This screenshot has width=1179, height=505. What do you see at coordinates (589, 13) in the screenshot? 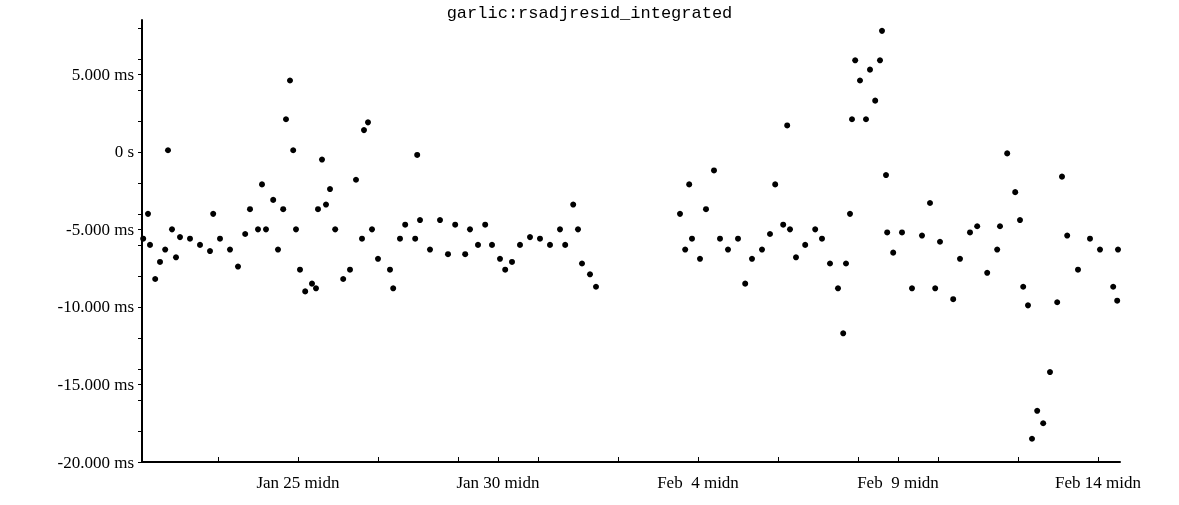
I see `chart-title: garlic:rsadjresid_integrated` at bounding box center [589, 13].